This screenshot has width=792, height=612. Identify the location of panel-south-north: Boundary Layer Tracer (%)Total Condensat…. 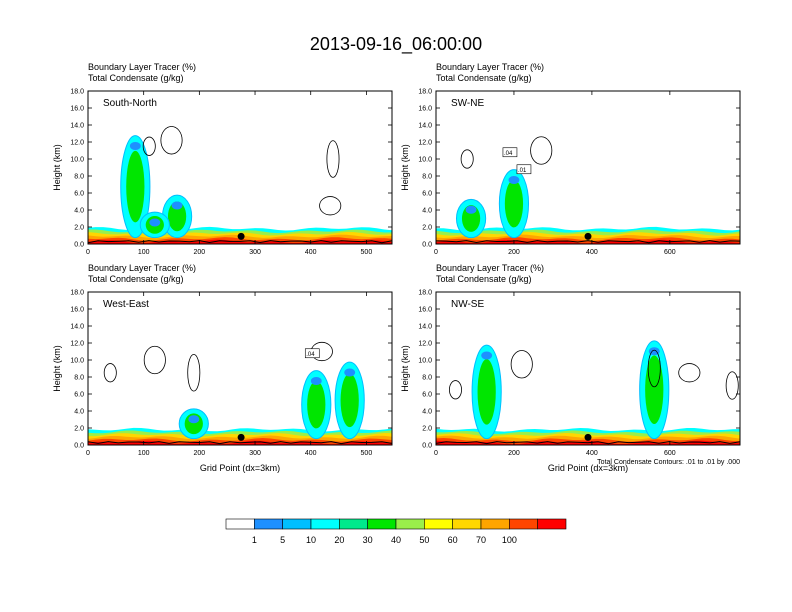
(222, 159).